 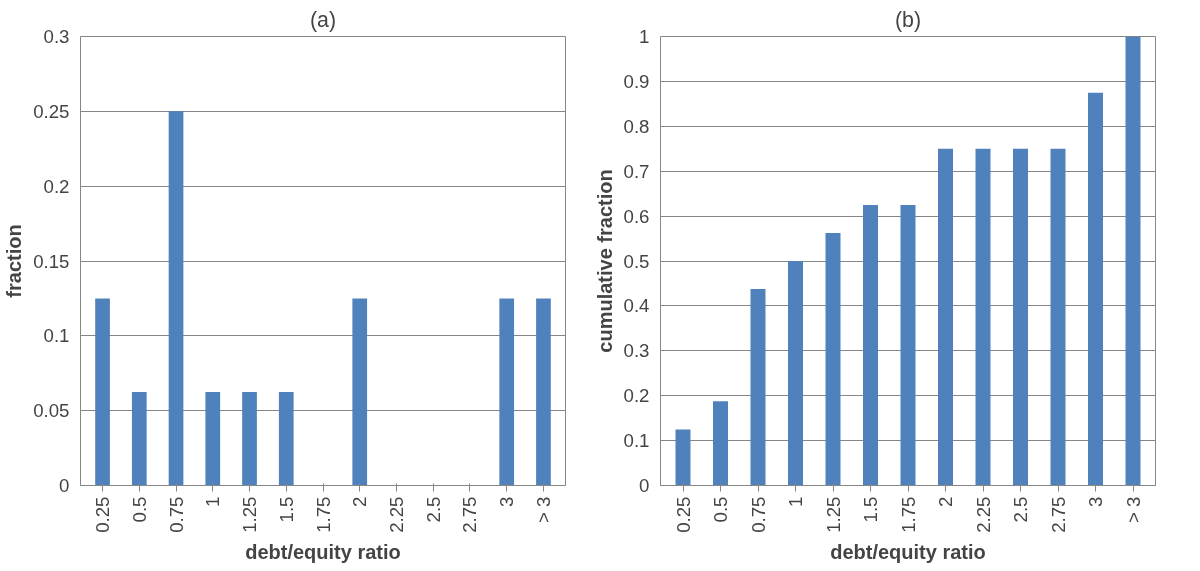 What do you see at coordinates (636, 306) in the screenshot?
I see `y-tick-label: 0.4` at bounding box center [636, 306].